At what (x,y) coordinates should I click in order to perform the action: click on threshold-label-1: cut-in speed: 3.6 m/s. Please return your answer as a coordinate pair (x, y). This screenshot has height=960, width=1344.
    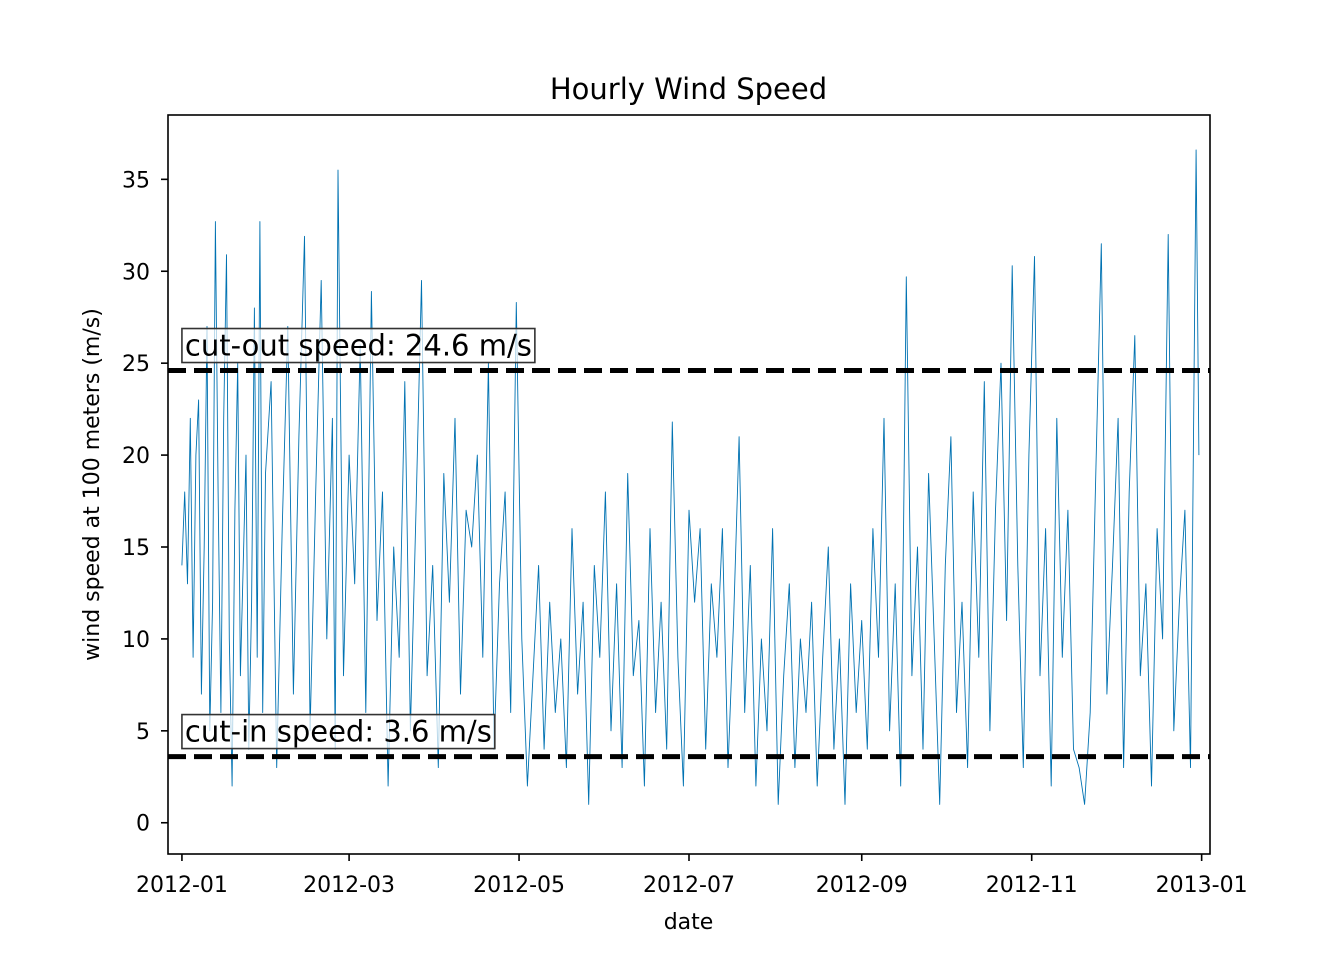
    Looking at the image, I should click on (338, 732).